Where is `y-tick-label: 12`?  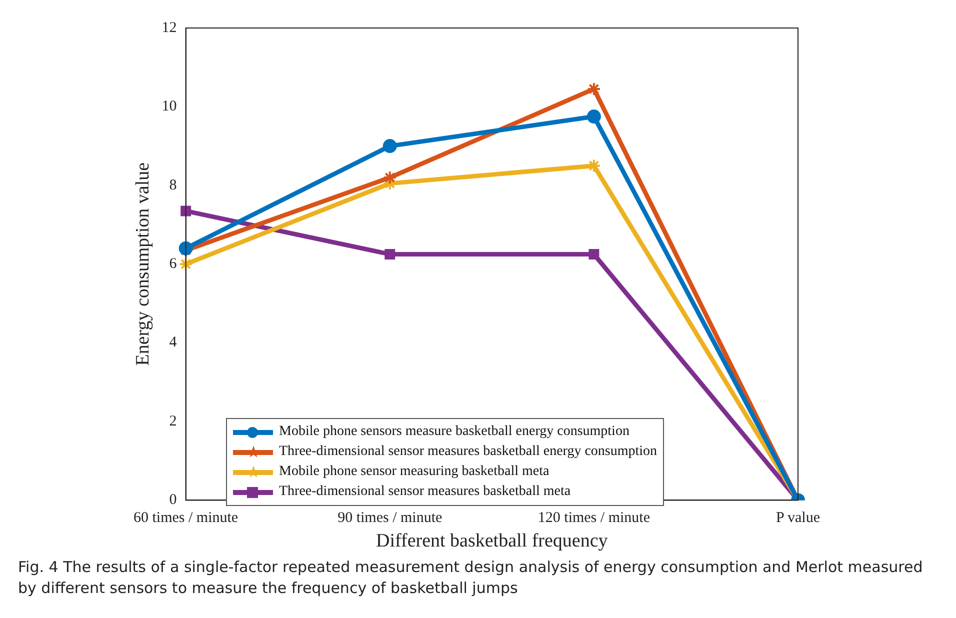
y-tick-label: 12 is located at coordinates (169, 28).